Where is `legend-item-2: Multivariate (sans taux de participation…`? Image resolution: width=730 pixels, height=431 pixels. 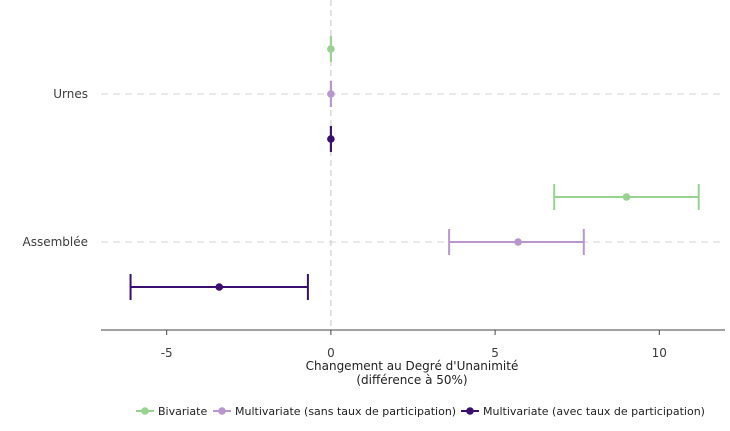
legend-item-2: Multivariate (sans taux de participation… is located at coordinates (334, 411).